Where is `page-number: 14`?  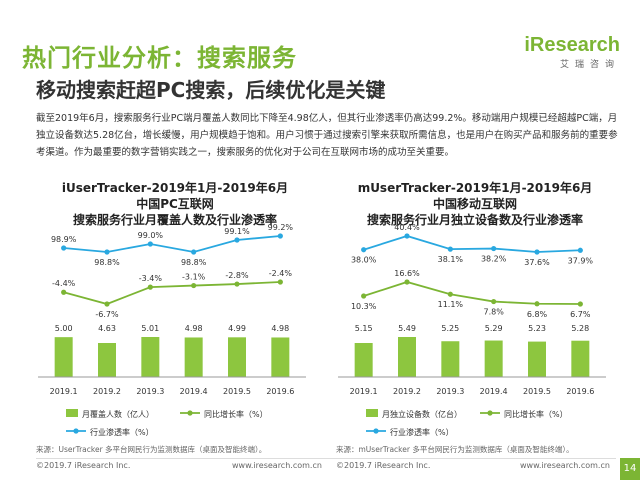
page-number: 14 is located at coordinates (630, 469).